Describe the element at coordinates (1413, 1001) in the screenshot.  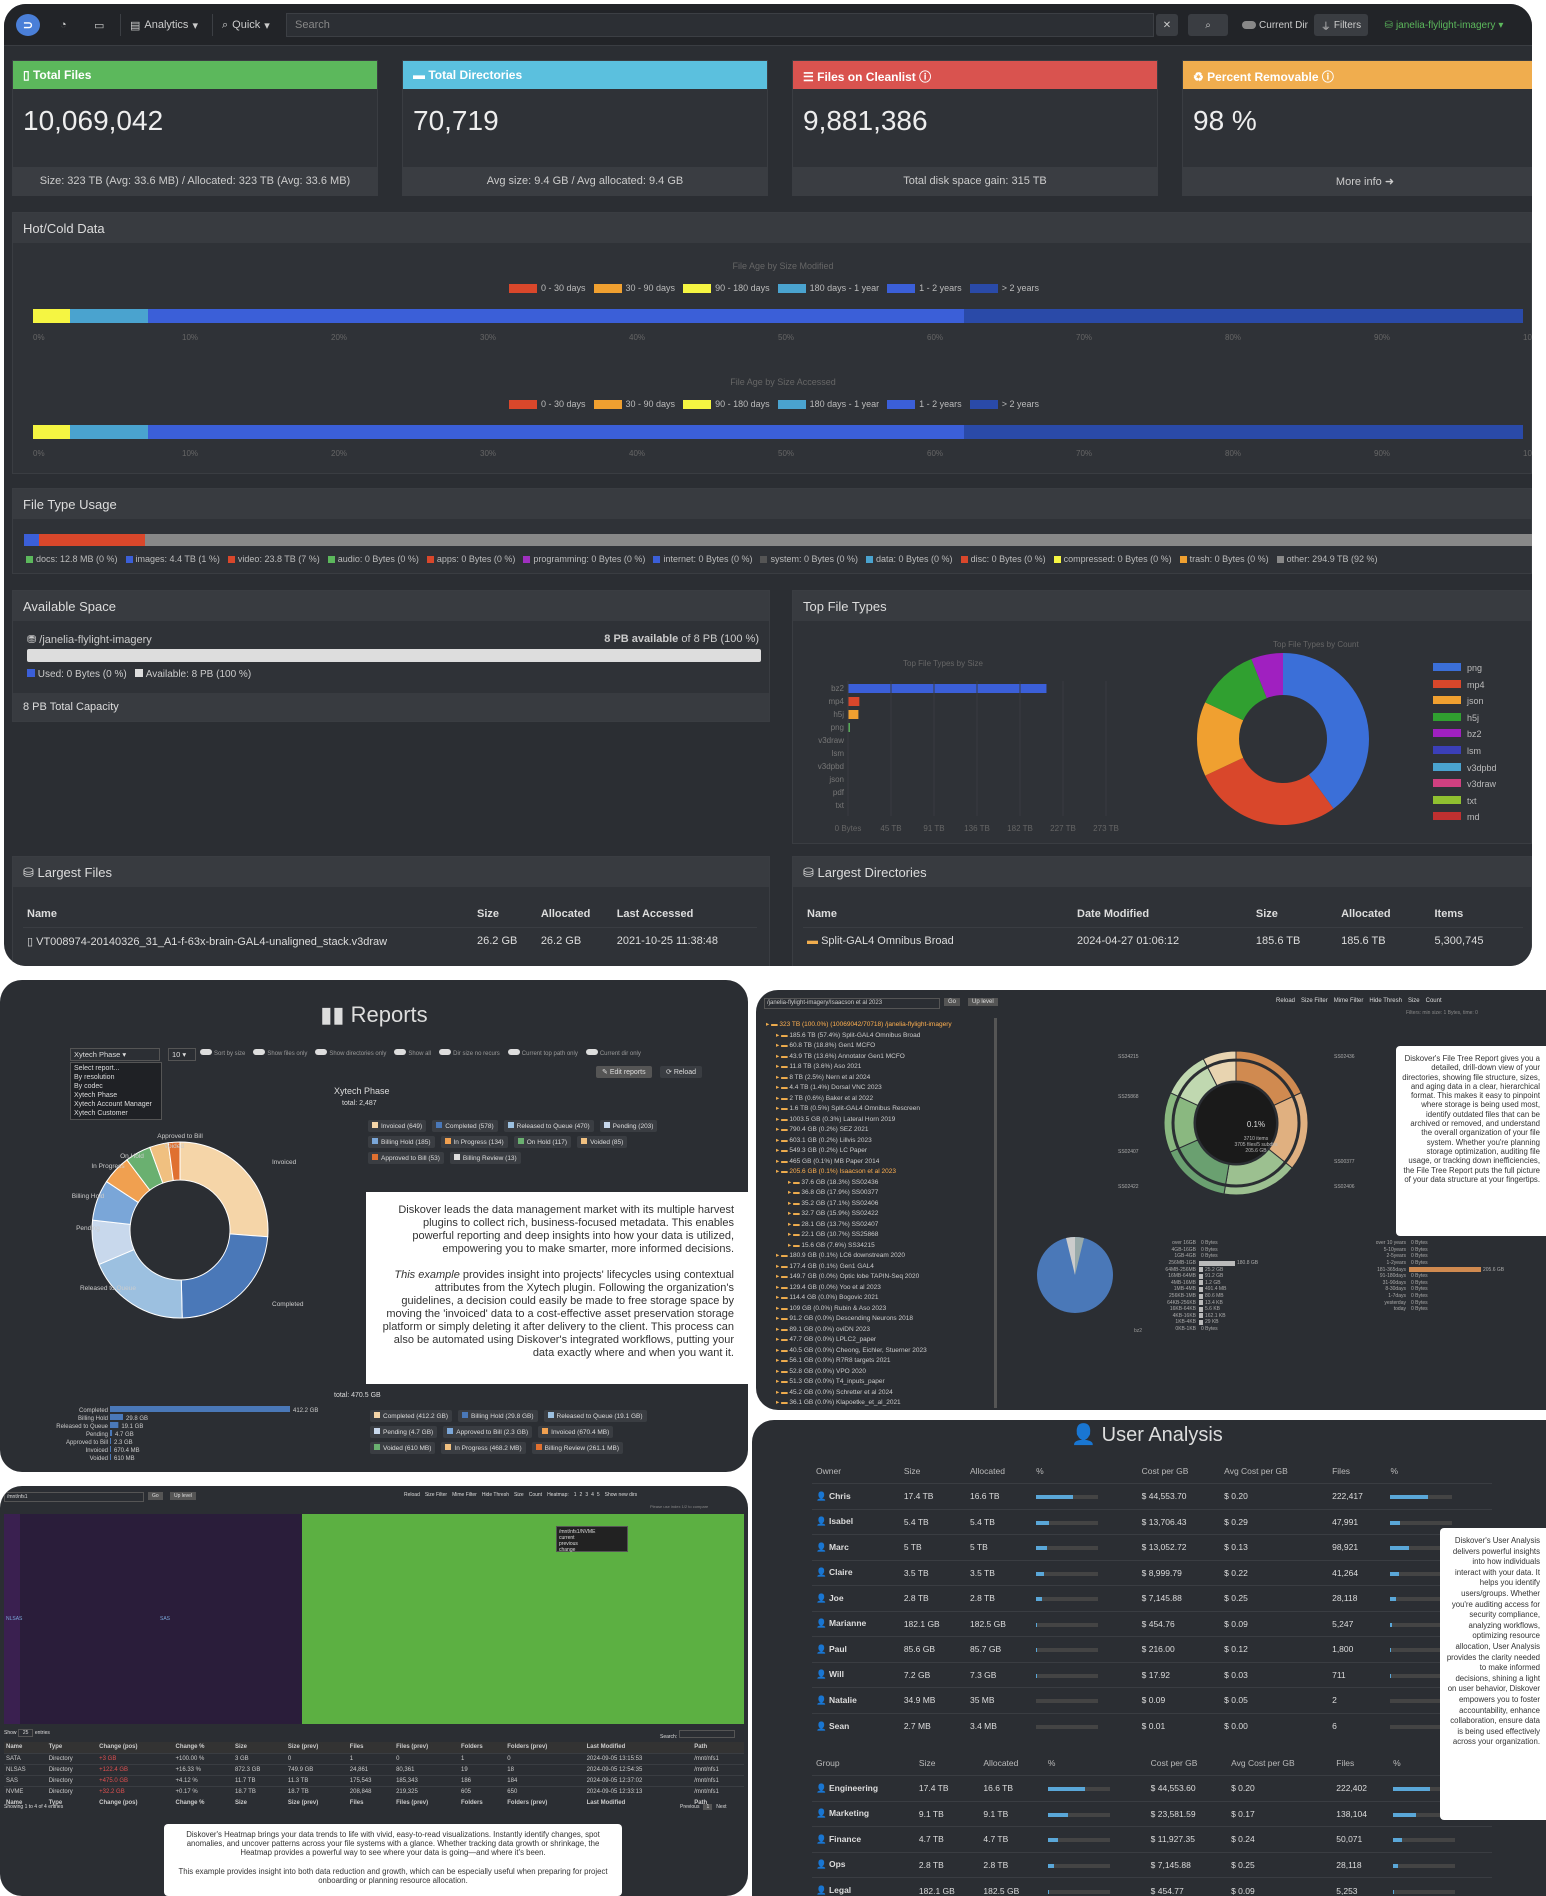
I see `size-toggle: Size` at that location.